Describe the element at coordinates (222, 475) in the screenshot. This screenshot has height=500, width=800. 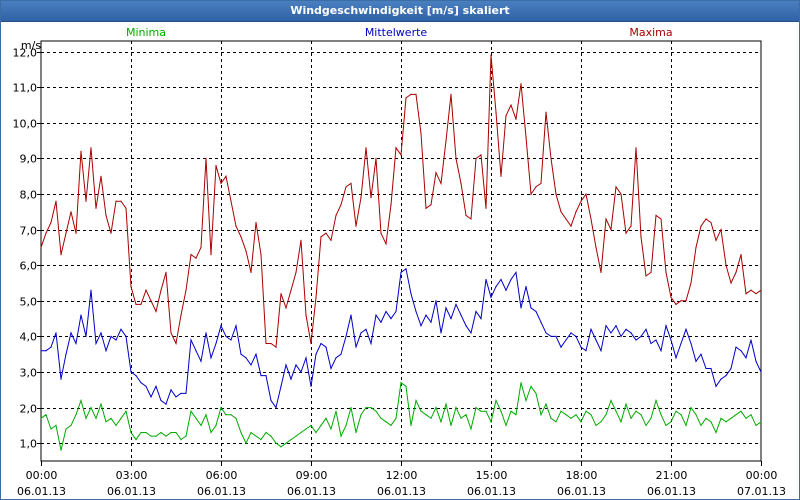
I see `x-tick-time-label: 06:00` at that location.